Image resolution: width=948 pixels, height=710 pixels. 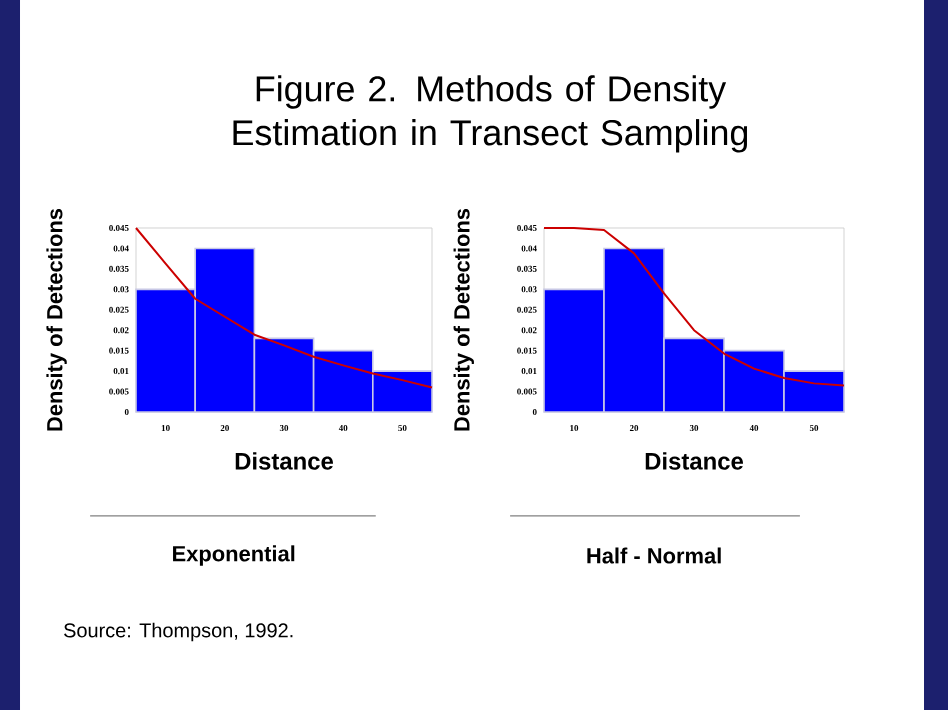 I want to click on text: Half - Normal, so click(x=654, y=555).